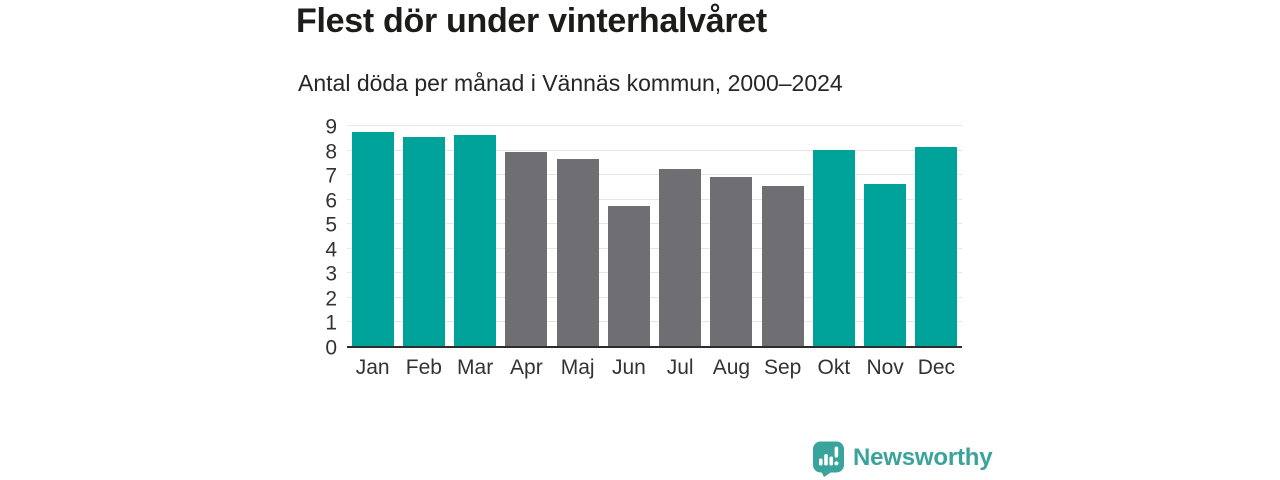  Describe the element at coordinates (628, 367) in the screenshot. I see `x-axis-label: Jun` at that location.